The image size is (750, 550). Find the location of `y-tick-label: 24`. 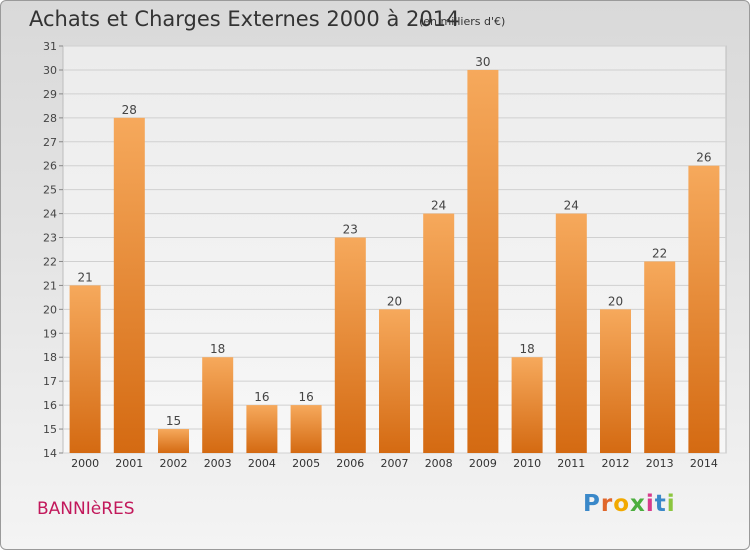

y-tick-label: 24 is located at coordinates (50, 214).